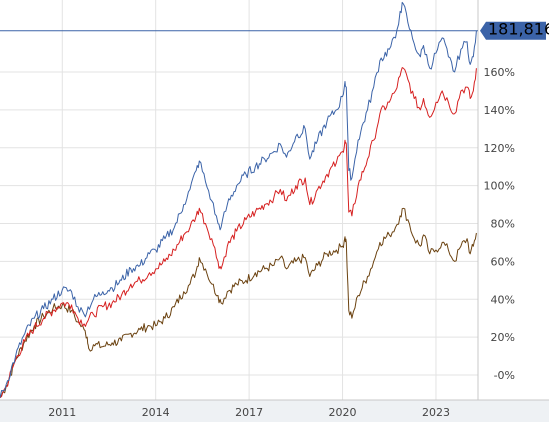 This screenshot has height=422, width=549. Describe the element at coordinates (343, 412) in the screenshot. I see `x-tick-label: 2020` at that location.